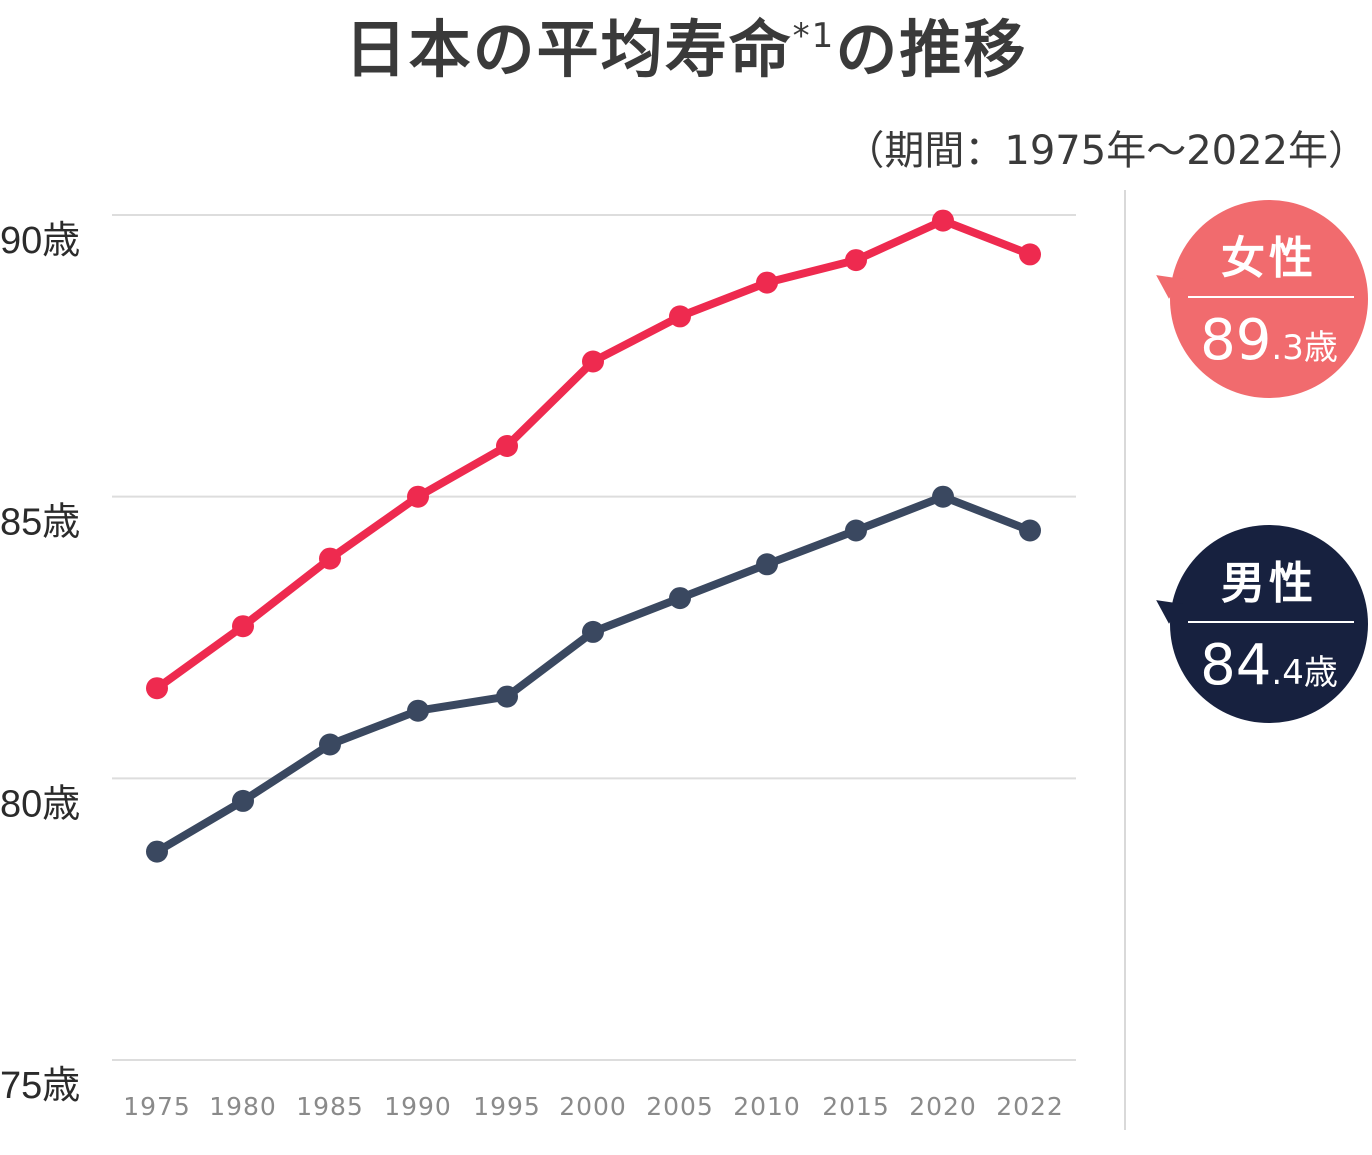 This screenshot has height=1155, width=1372. I want to click on male-badge: 男性 84.4歳, so click(1269, 624).